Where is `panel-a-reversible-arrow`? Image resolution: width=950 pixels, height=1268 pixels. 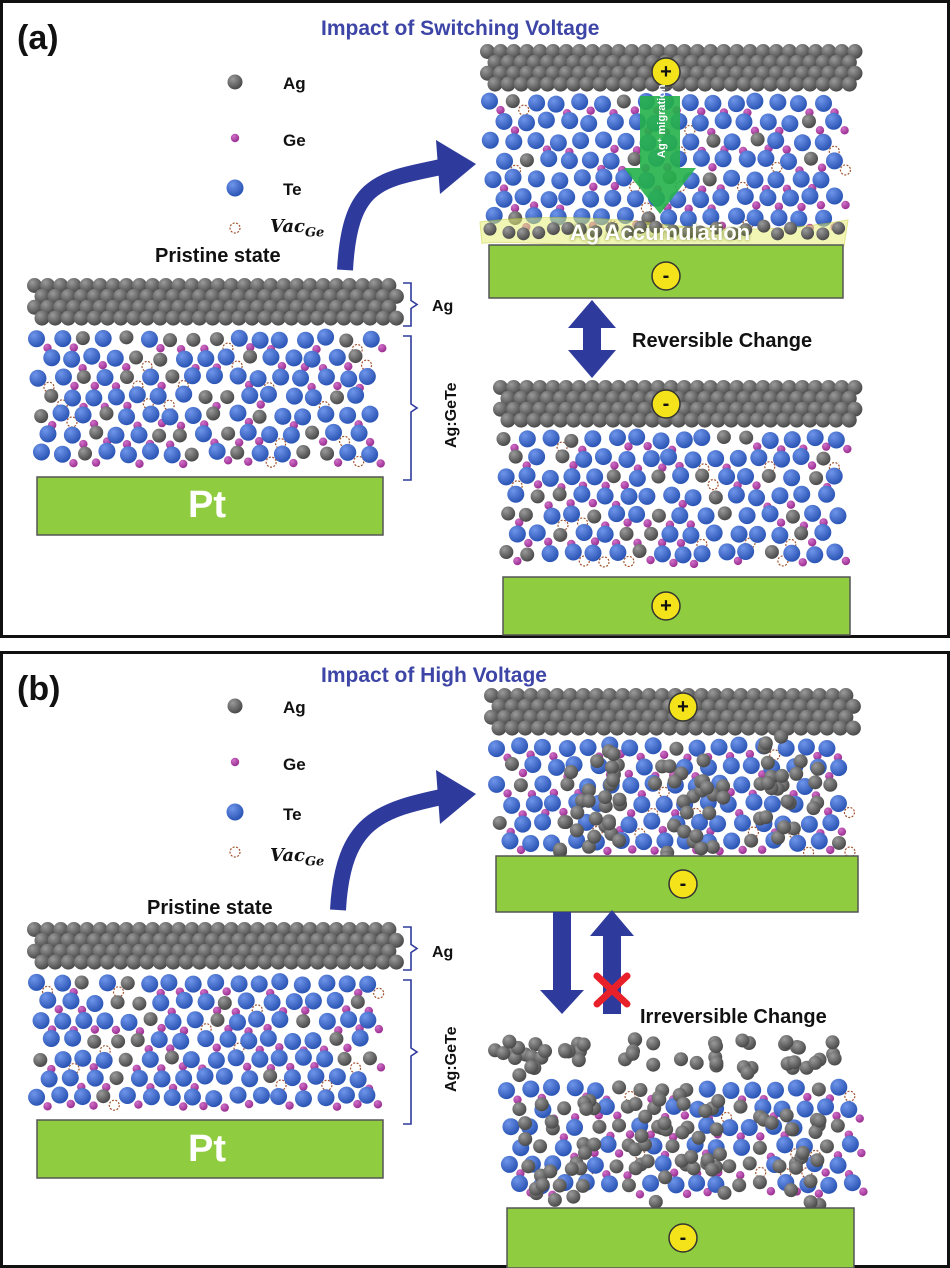
panel-a-reversible-arrow is located at coordinates (592, 339).